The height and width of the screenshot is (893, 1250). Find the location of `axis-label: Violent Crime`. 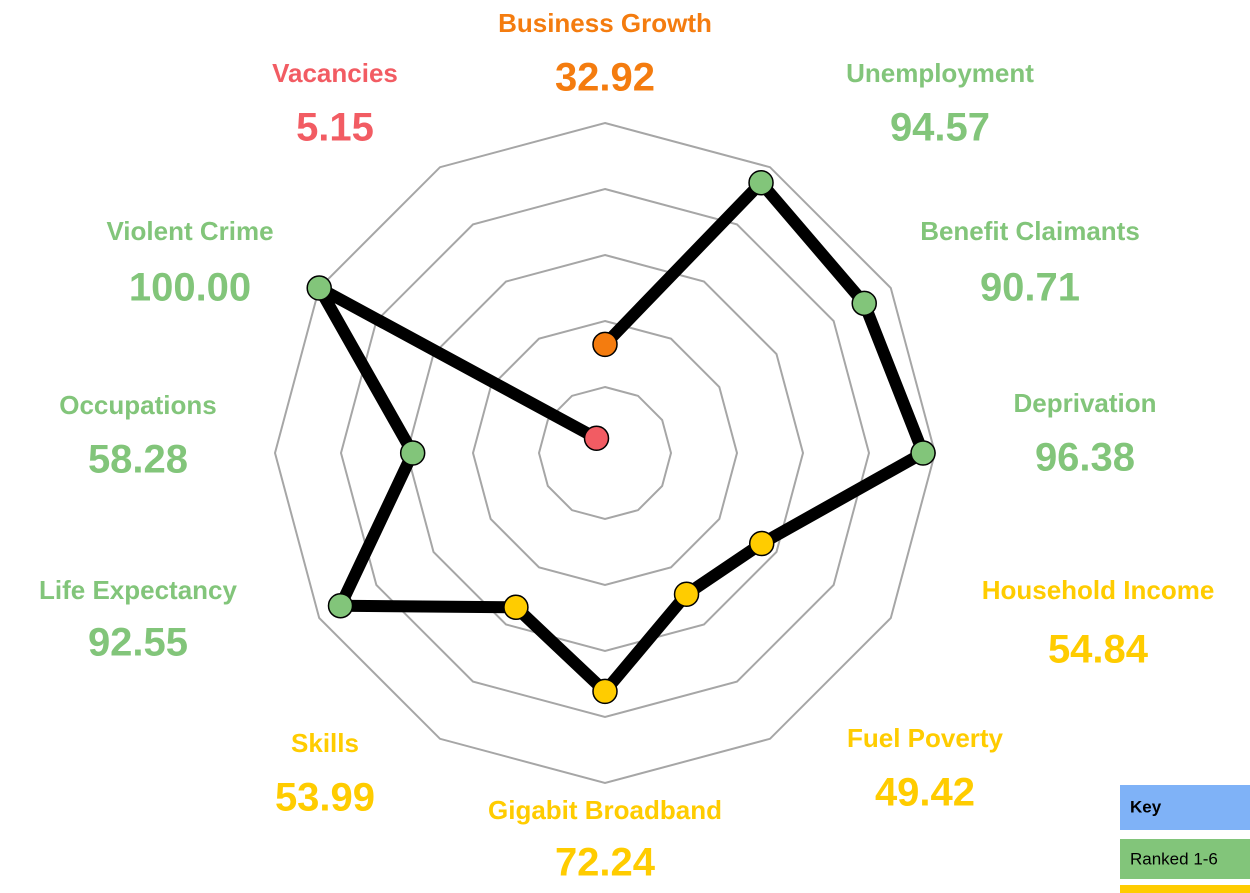

axis-label: Violent Crime is located at coordinates (189, 231).